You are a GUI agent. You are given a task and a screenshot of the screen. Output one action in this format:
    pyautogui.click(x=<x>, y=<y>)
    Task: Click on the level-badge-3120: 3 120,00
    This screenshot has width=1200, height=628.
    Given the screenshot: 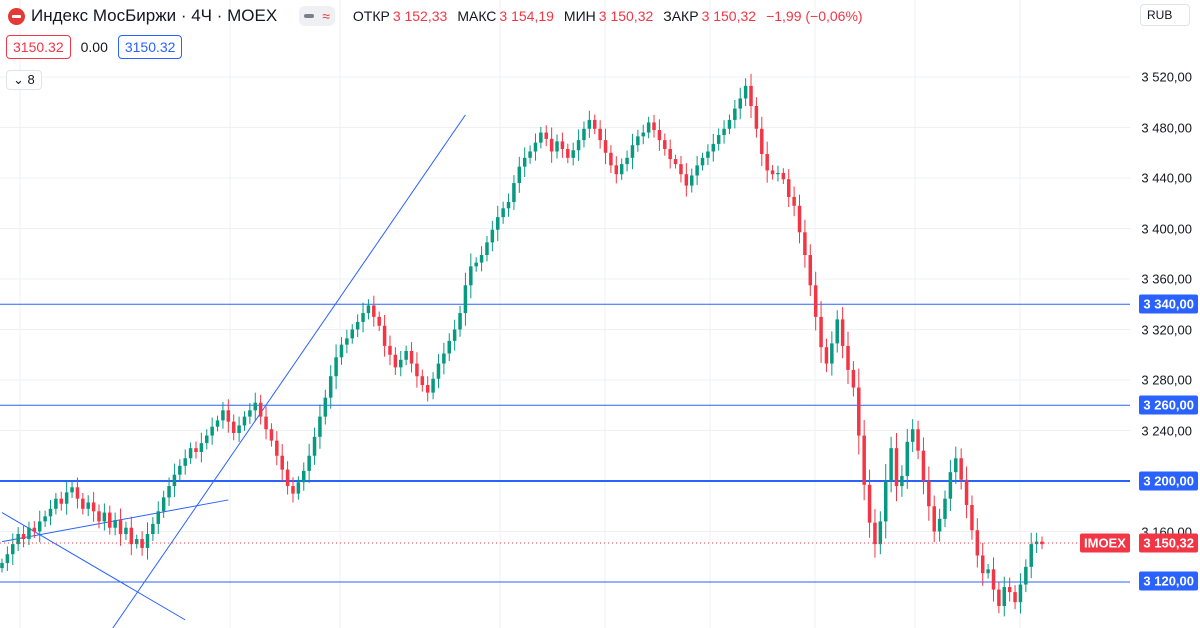 What is the action you would take?
    pyautogui.click(x=1168, y=581)
    